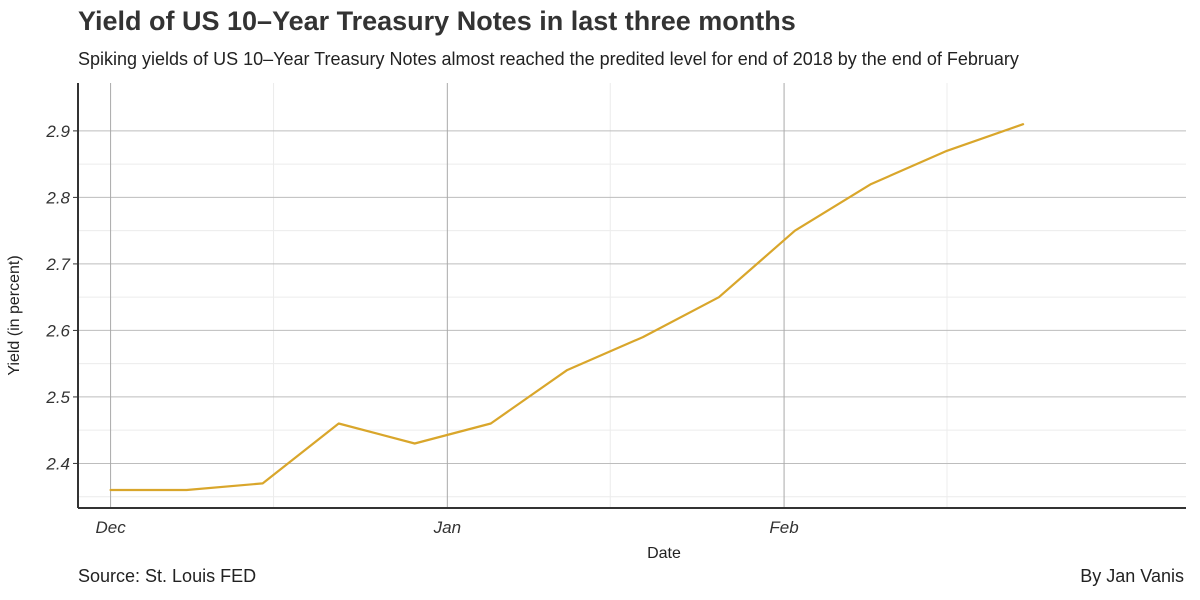  What do you see at coordinates (57, 131) in the screenshot?
I see `y-tick-label: 2.9` at bounding box center [57, 131].